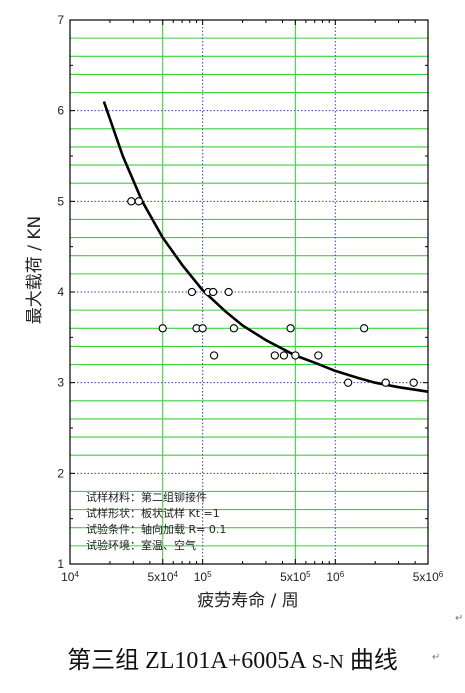 The image size is (465, 693). What do you see at coordinates (162, 577) in the screenshot?
I see `x-tick-label: 5x10⁴` at bounding box center [162, 577].